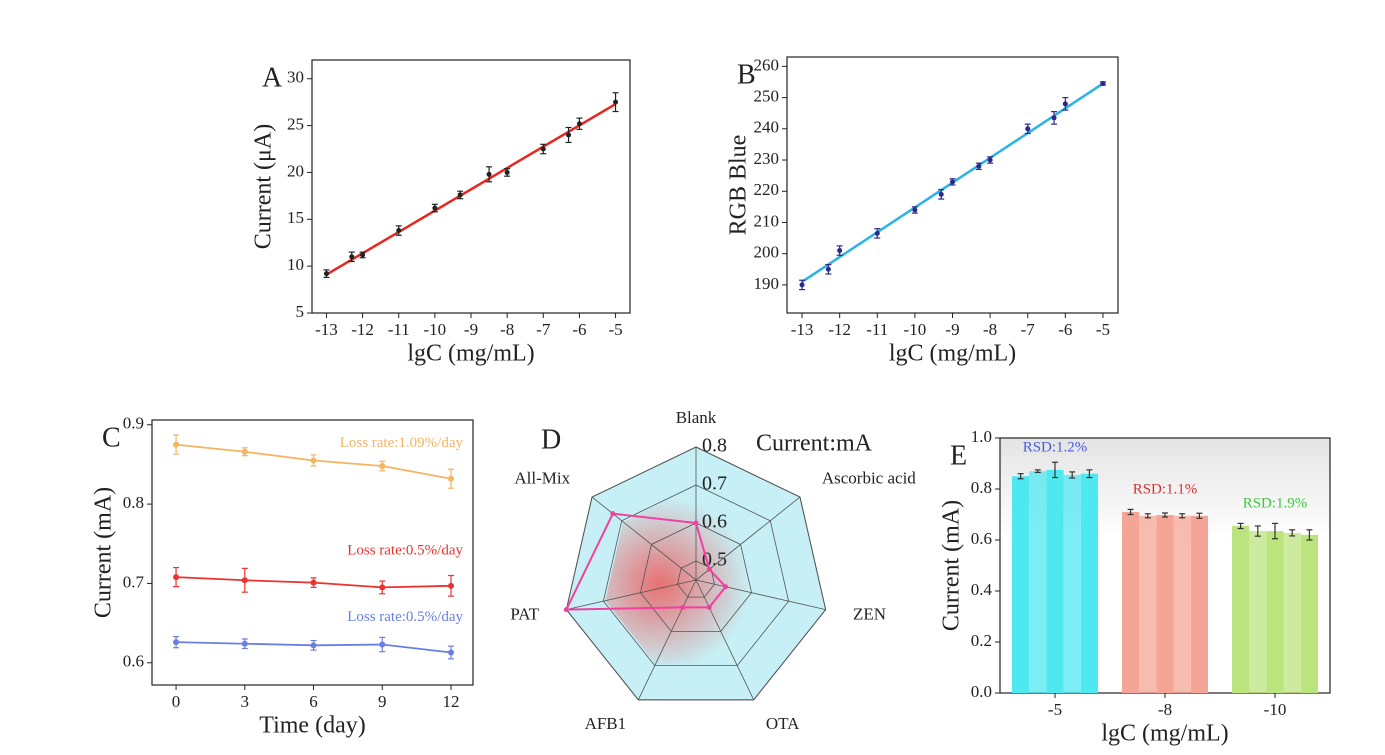  What do you see at coordinates (133, 423) in the screenshot?
I see `y-tick-label: 0.9` at bounding box center [133, 423].